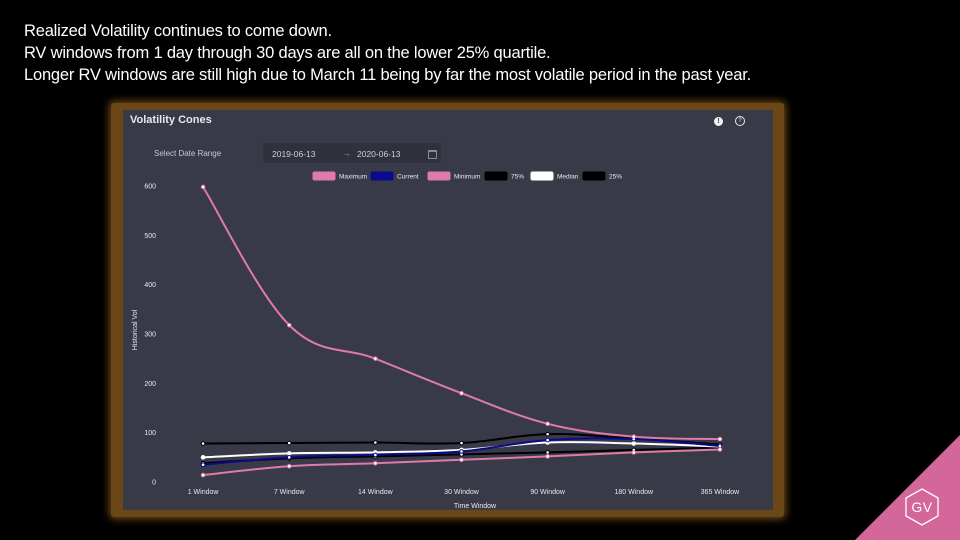 Image resolution: width=960 pixels, height=540 pixels. I want to click on brand-corner-triangle, so click(907, 487).